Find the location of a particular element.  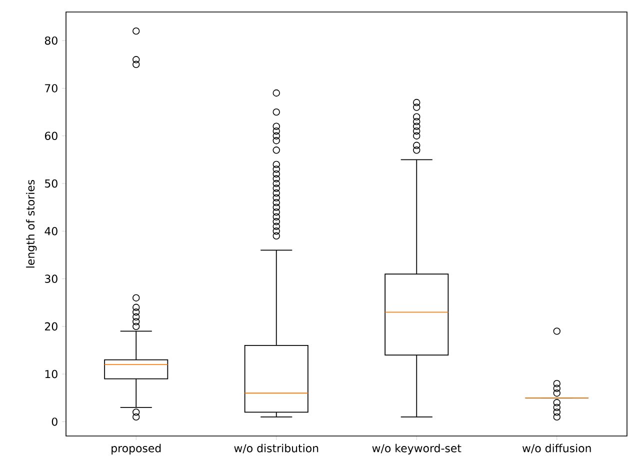

y-tick-label: 40 is located at coordinates (51, 231).